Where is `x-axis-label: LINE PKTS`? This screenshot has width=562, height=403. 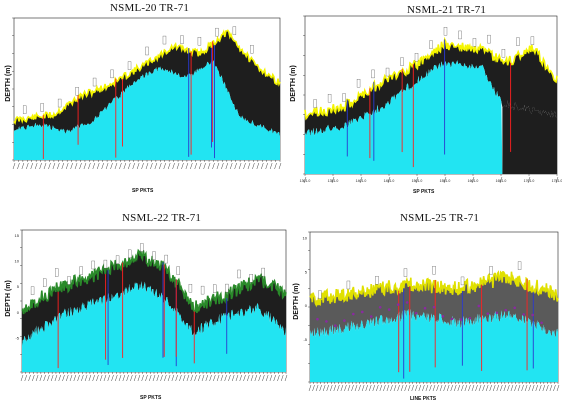
x-axis-label: LINE PKTS is located at coordinates (423, 399).